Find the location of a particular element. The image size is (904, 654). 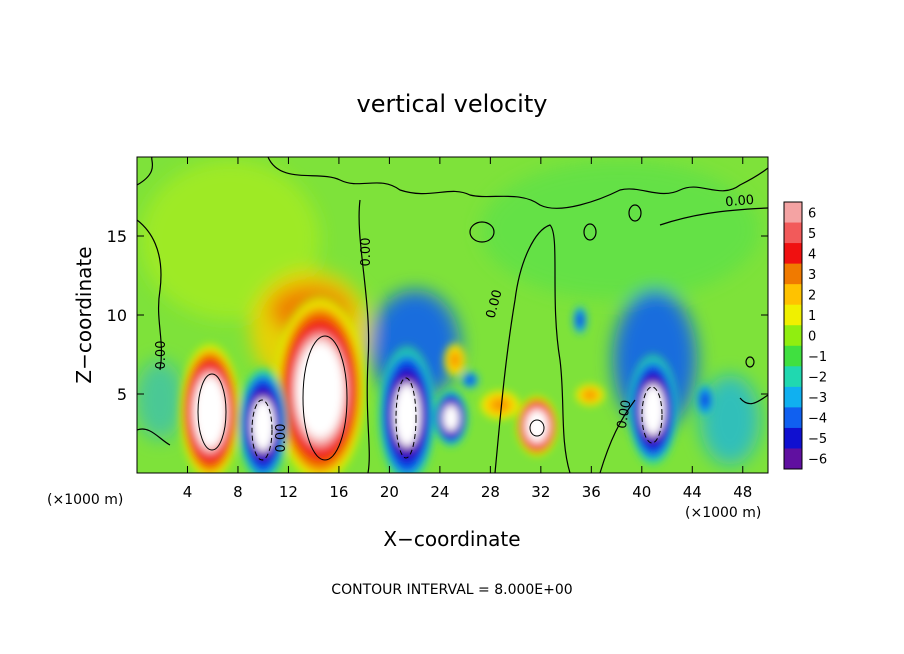

downdraft-halo-far-right is located at coordinates (730, 420).